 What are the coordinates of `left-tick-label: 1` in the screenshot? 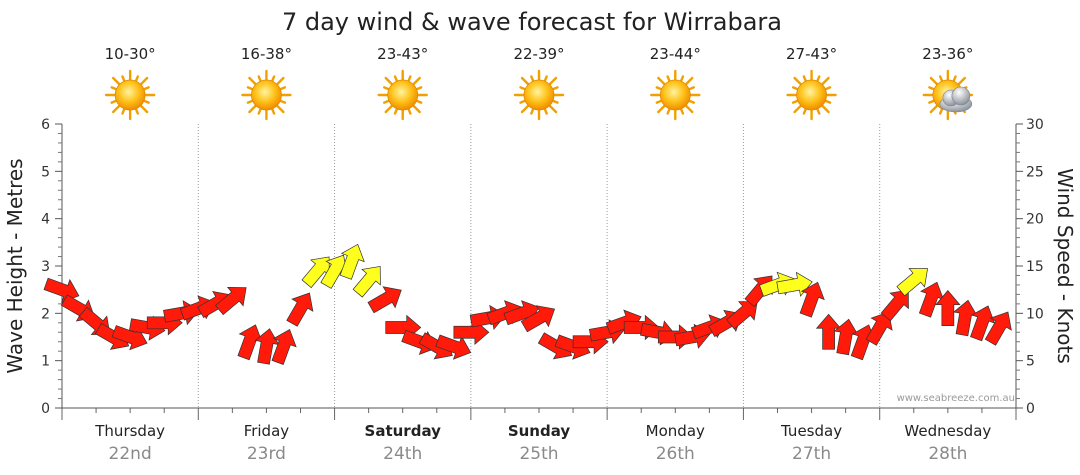 It's located at (45, 362).